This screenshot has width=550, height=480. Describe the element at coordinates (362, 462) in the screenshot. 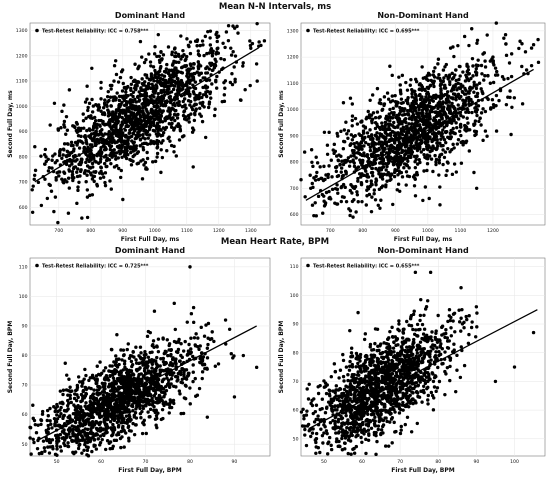

I see `x-tick-label: 60` at that location.